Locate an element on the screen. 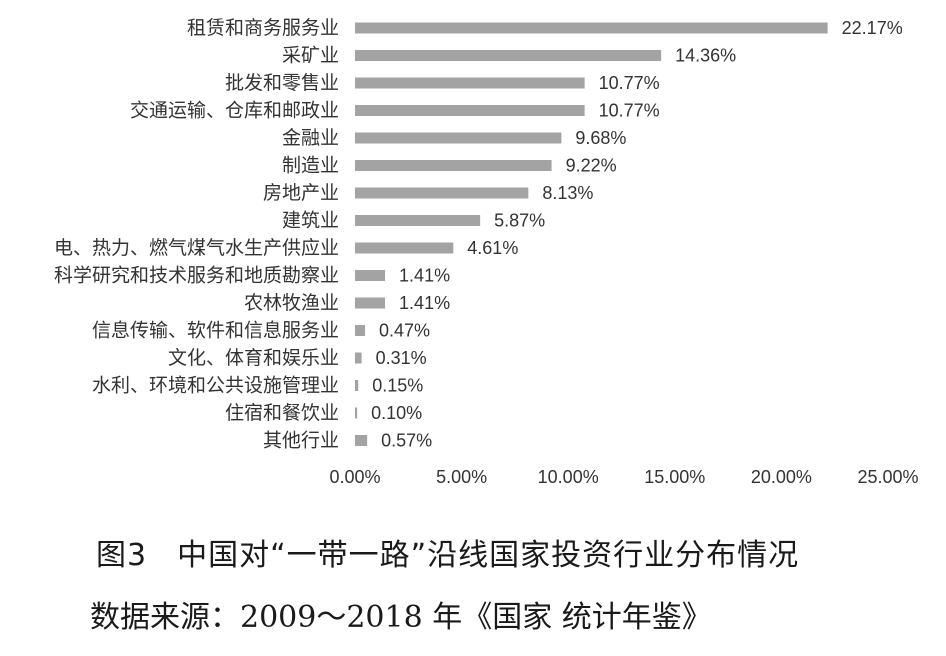 The width and height of the screenshot is (946, 656). category-label: 电、热力、燃气煤气水生产供应业 is located at coordinates (196, 248).